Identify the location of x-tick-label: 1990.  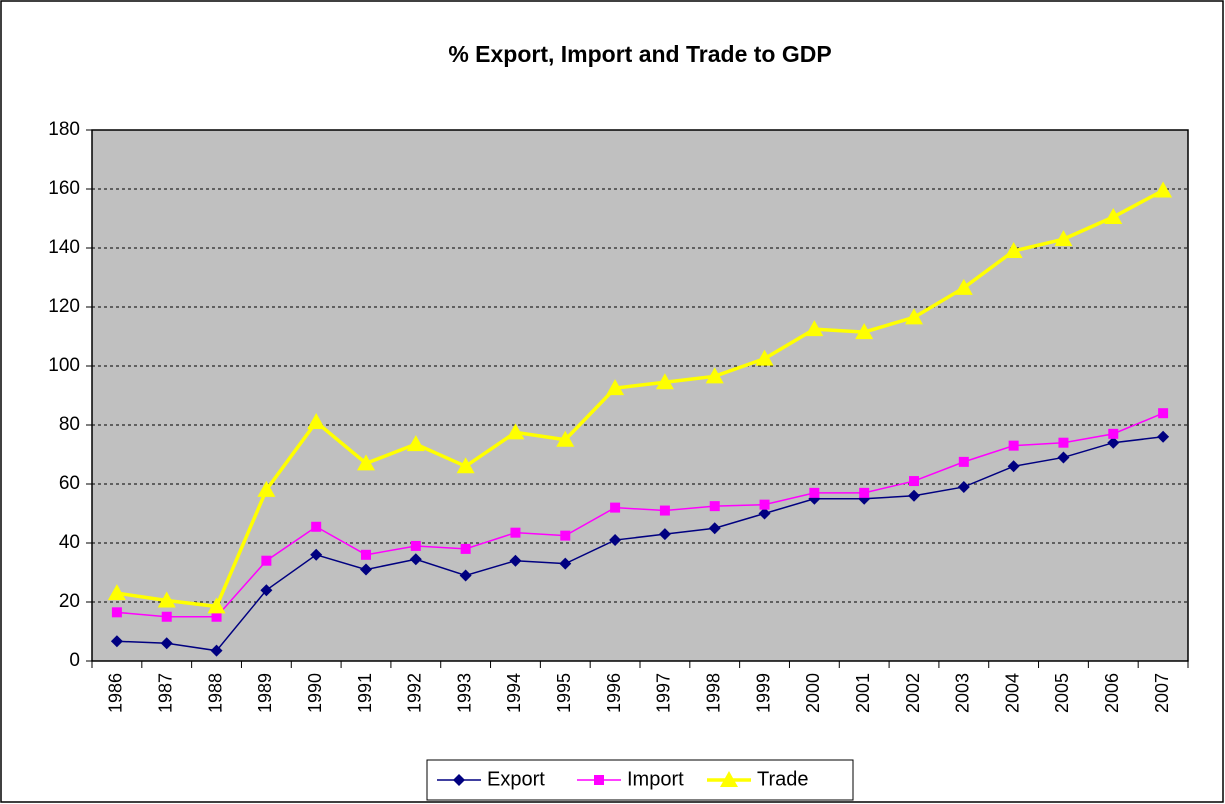
(315, 693).